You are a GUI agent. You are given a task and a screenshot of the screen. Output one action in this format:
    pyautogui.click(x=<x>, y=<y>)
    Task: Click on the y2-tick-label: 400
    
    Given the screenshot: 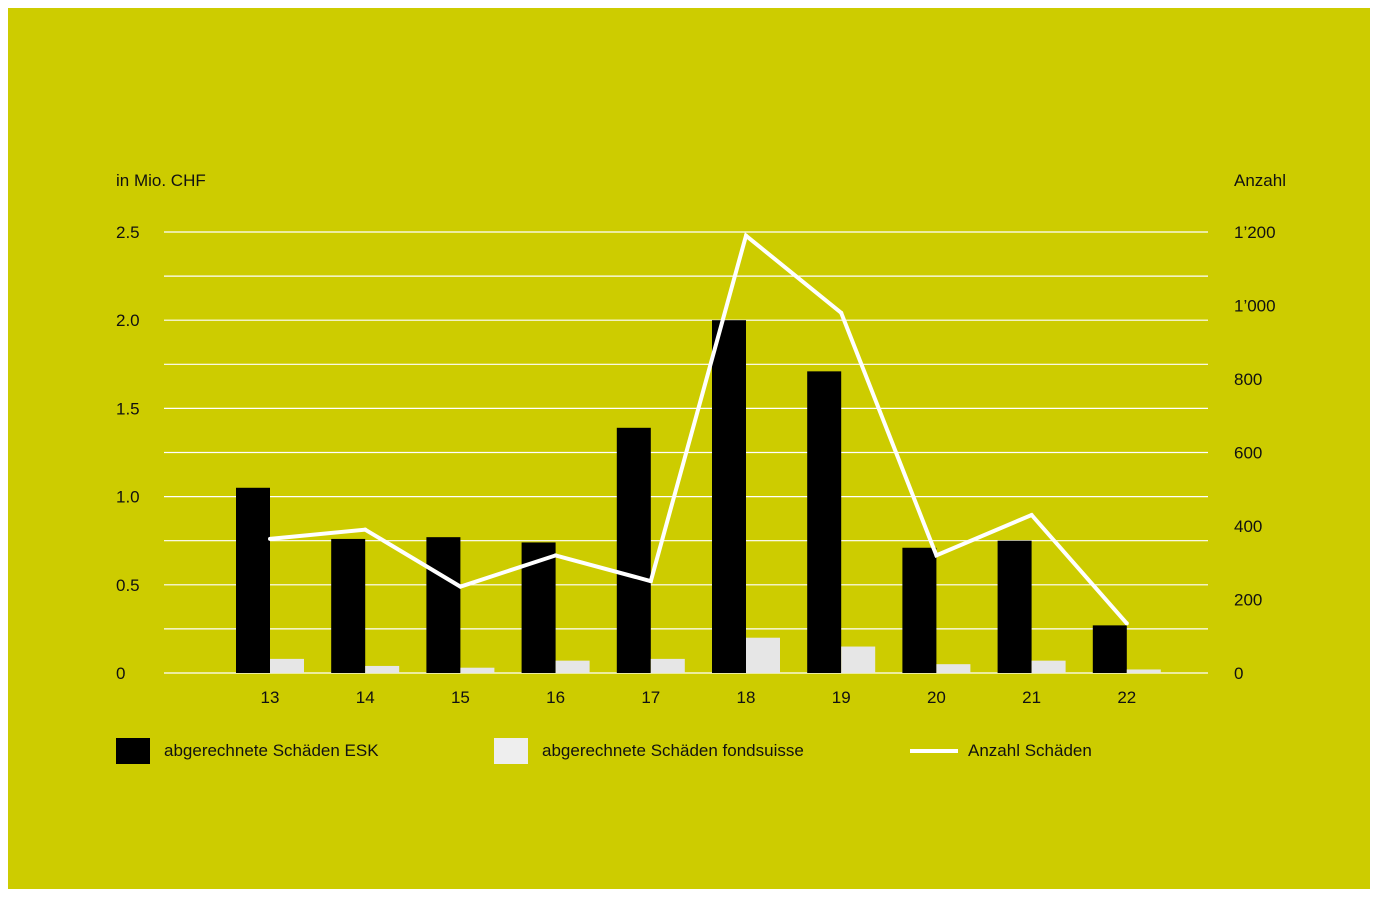 What is the action you would take?
    pyautogui.click(x=1248, y=526)
    